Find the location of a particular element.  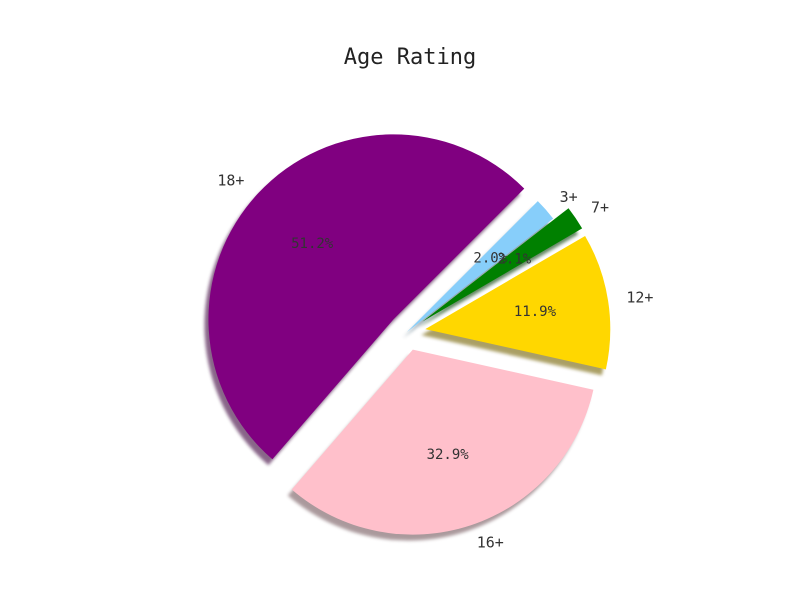

slice-percent-labels: 51.2% 32.9% 11.9% 2.1%2.0% is located at coordinates (423, 349).